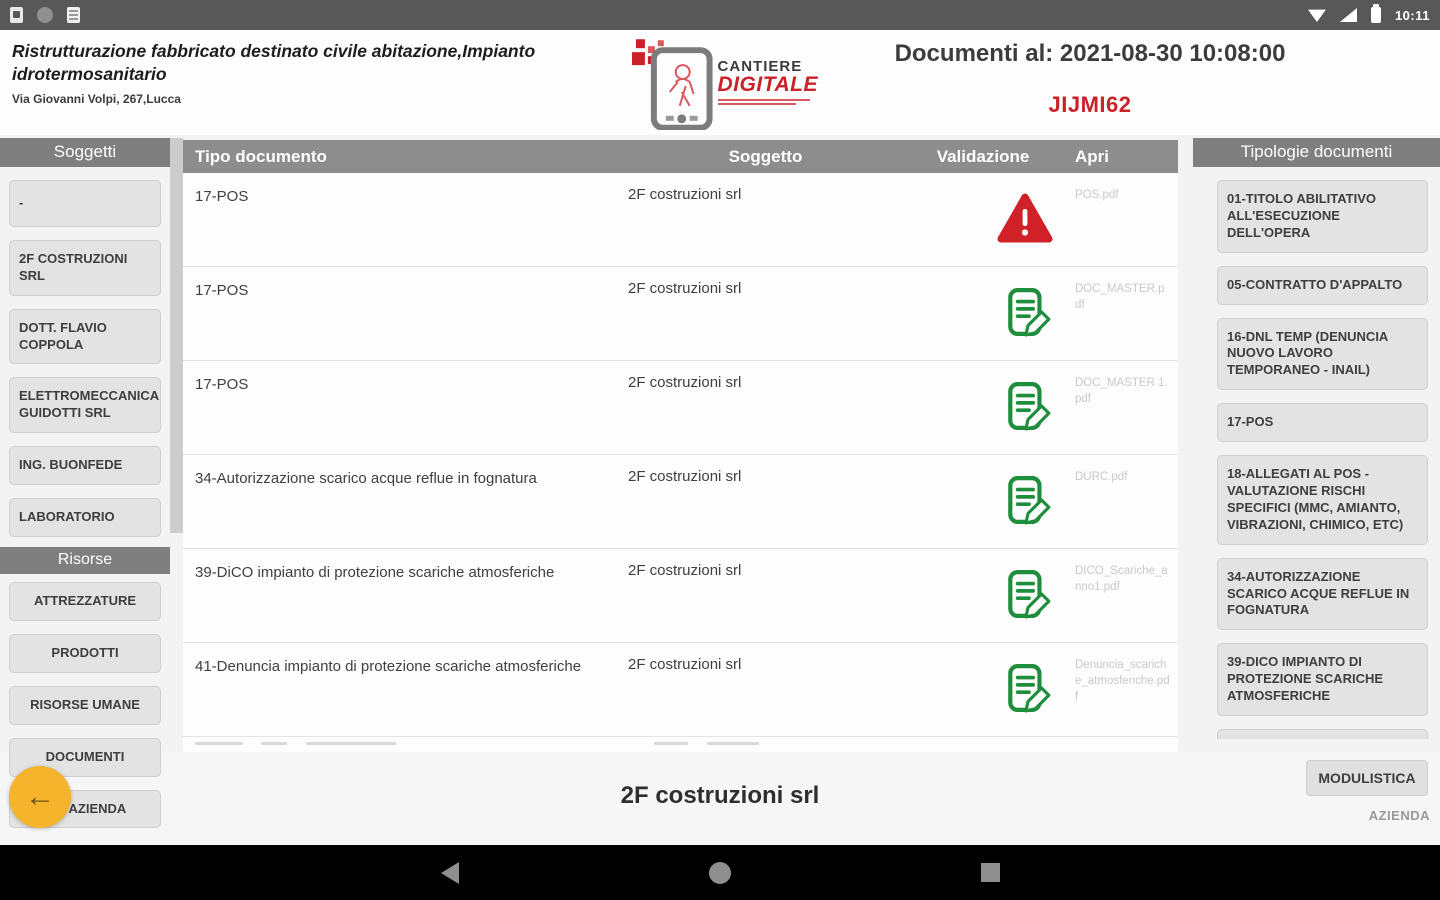 Image resolution: width=1440 pixels, height=900 pixels. What do you see at coordinates (1097, 195) in the screenshot?
I see `open-file-link: POS.pdf` at bounding box center [1097, 195].